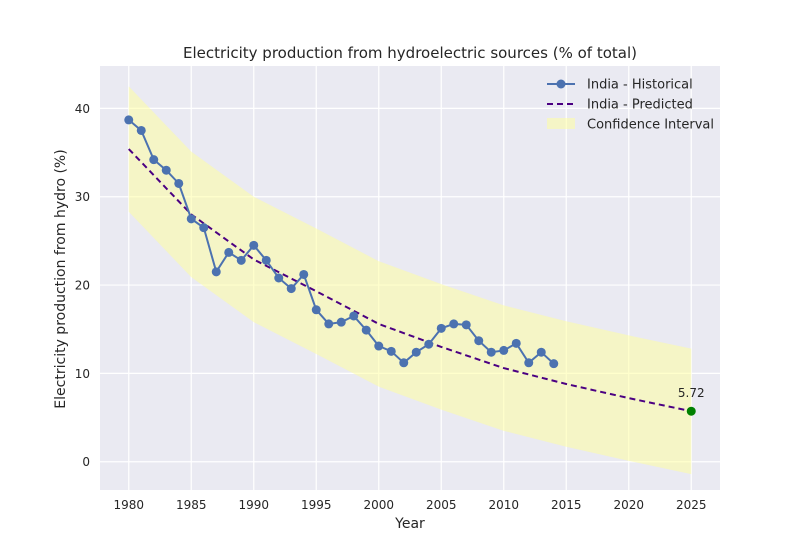 This screenshot has width=800, height=550. Describe the element at coordinates (628, 505) in the screenshot. I see `x-tick-label: 2020` at that location.